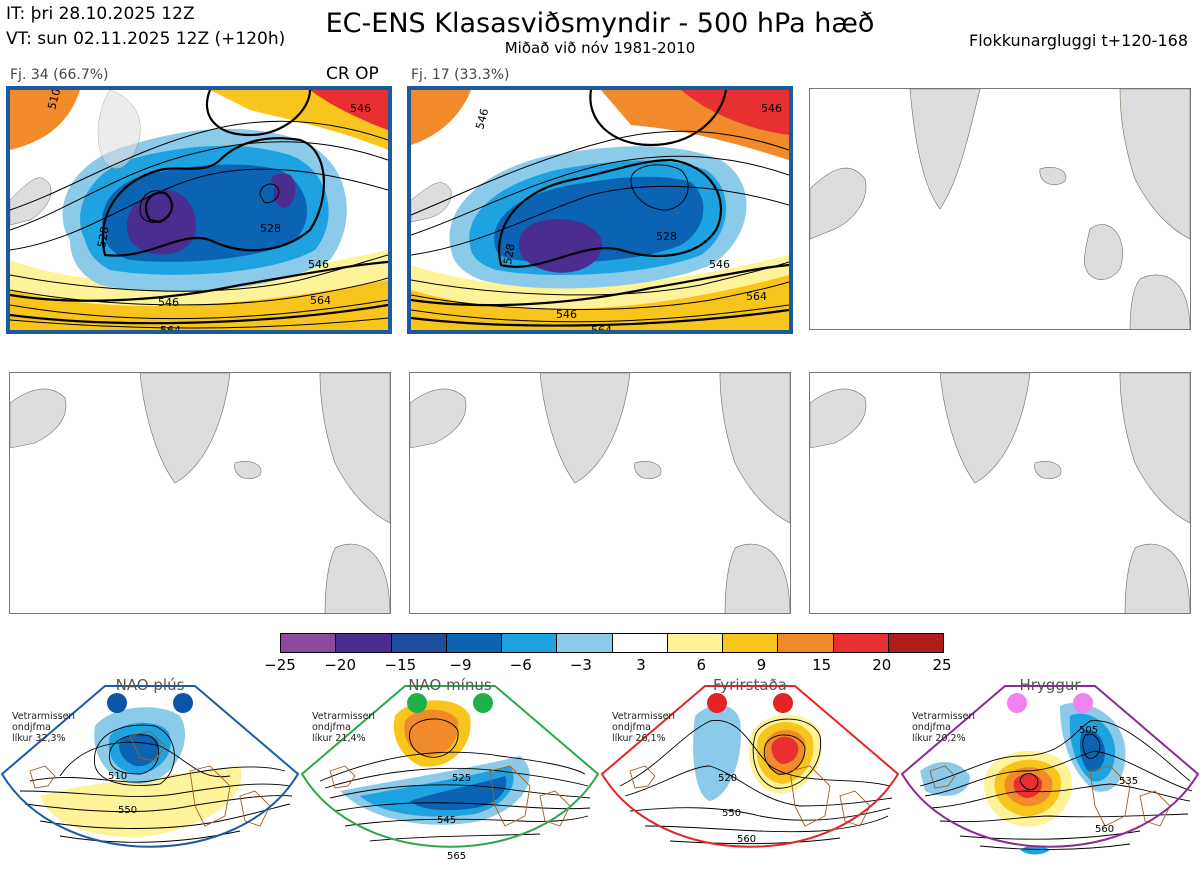 This screenshot has height=871, width=1200. Describe the element at coordinates (59, 75) in the screenshot. I see `cluster-1-label: Fj. 34 (66.7%)` at that location.